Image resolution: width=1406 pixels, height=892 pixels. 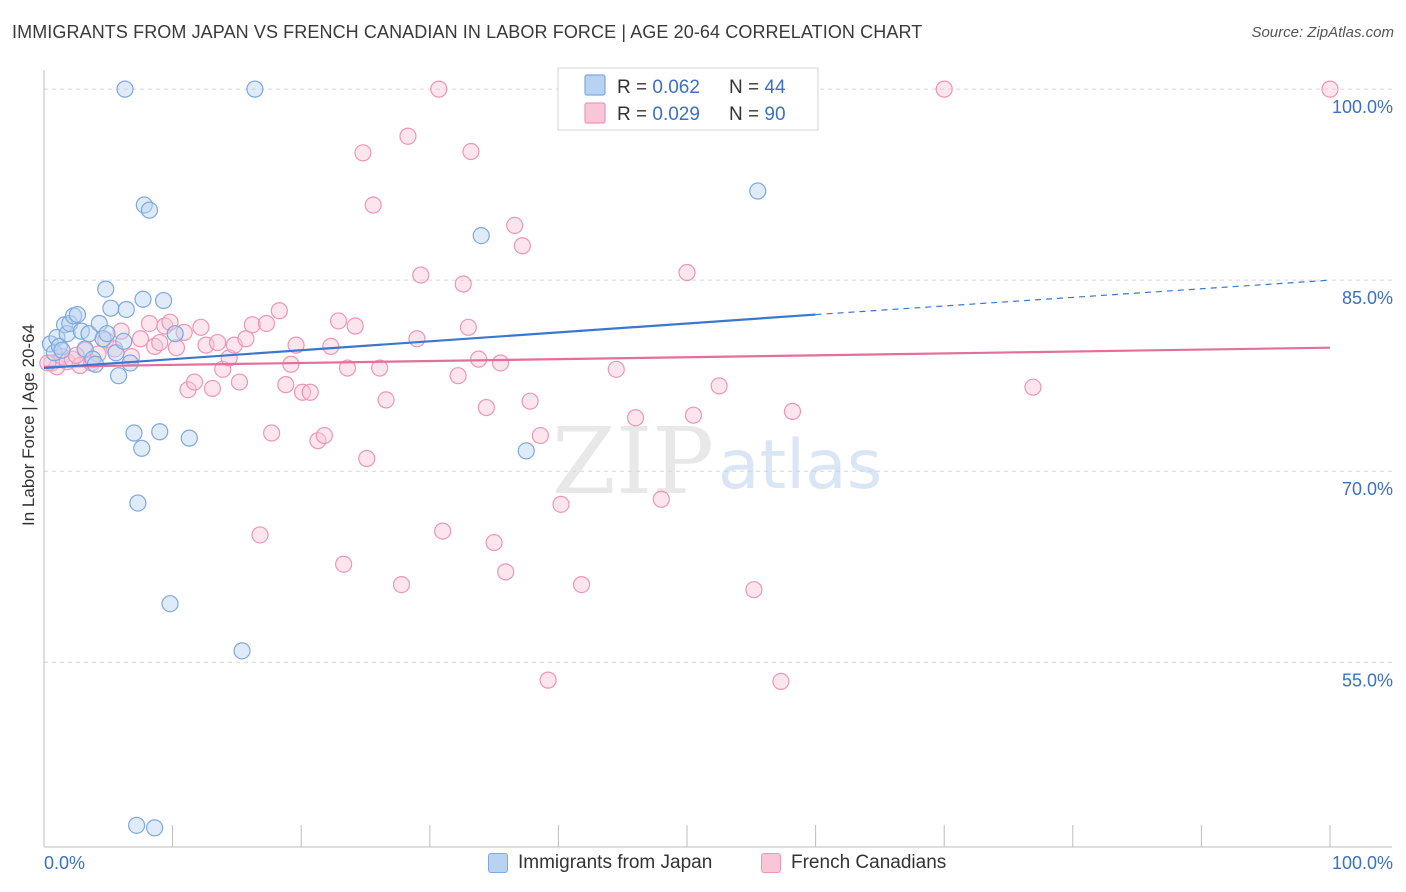 I want to click on stats-r-label-blue: R =, so click(x=634, y=87).